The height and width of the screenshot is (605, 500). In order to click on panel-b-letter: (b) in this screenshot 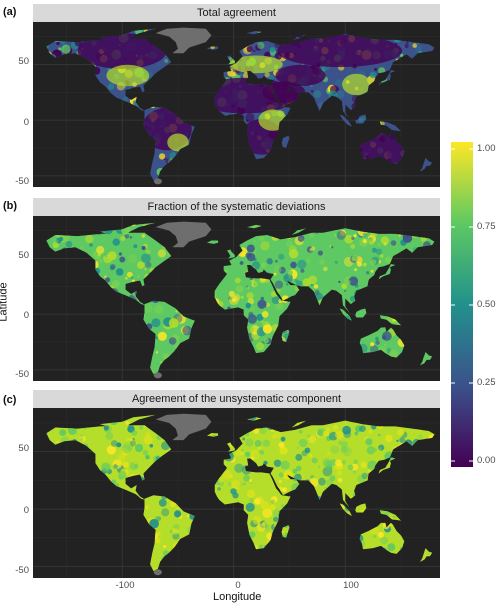, I will do `click(10, 206)`.